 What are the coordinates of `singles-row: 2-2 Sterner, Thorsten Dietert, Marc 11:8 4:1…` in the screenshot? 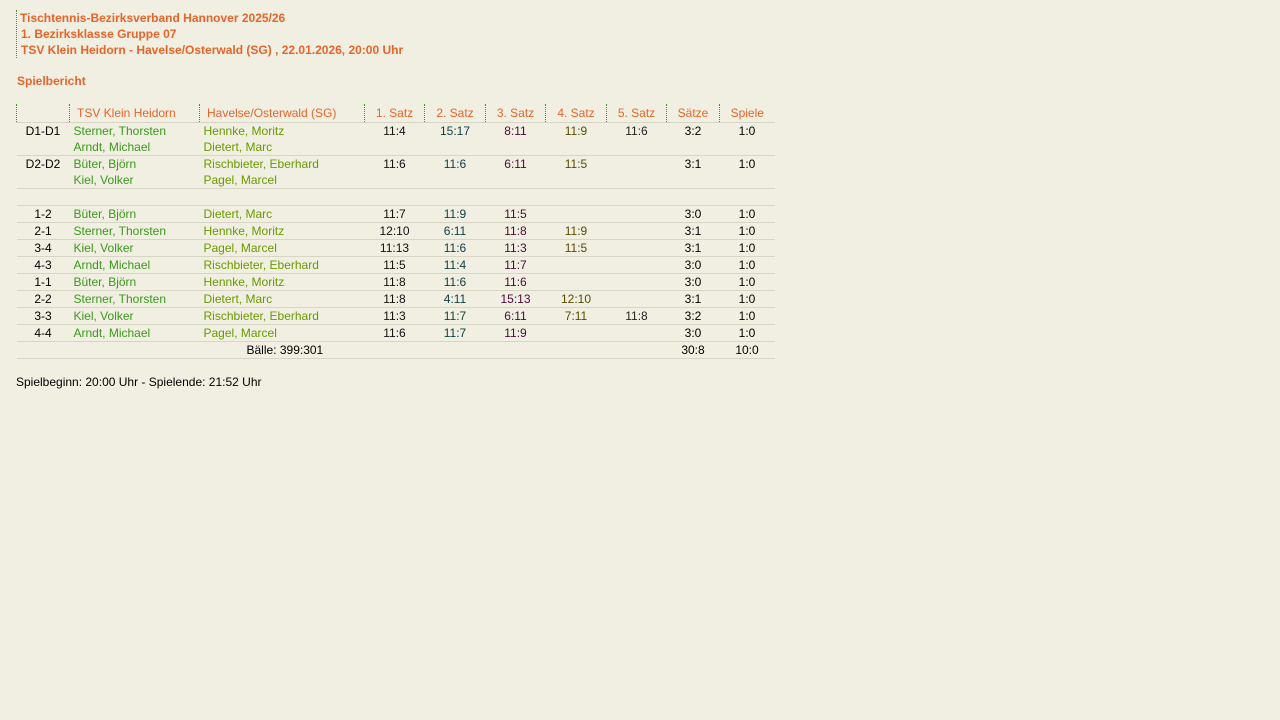 It's located at (395, 299).